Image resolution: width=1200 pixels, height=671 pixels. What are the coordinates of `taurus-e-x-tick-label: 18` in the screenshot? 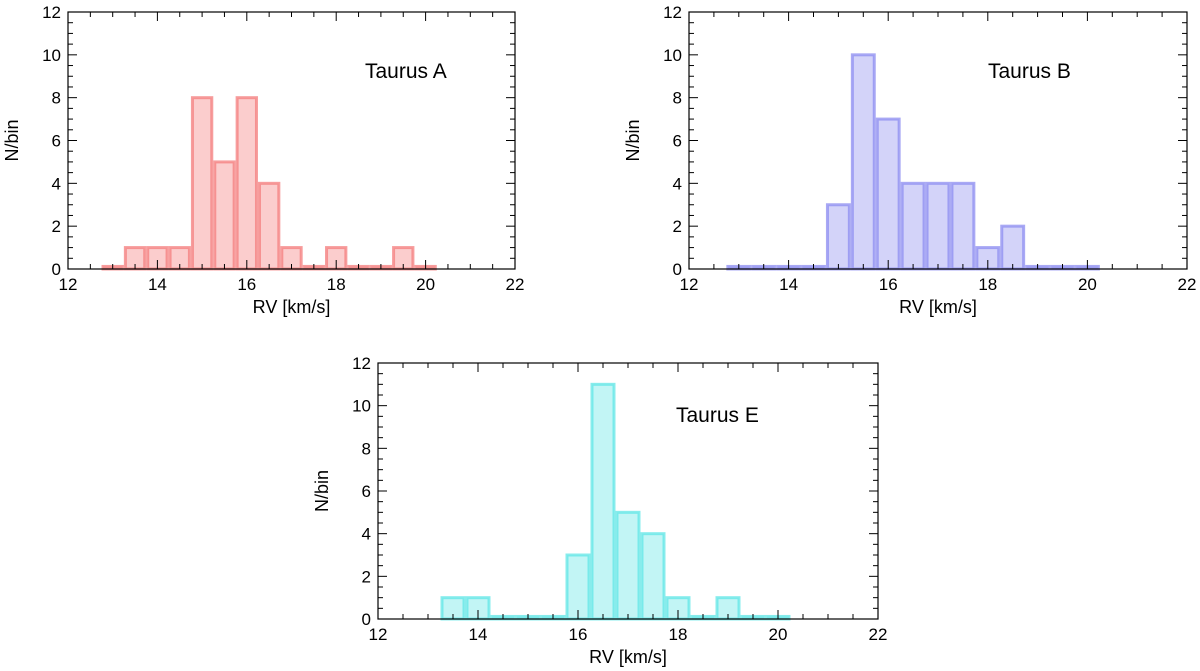 It's located at (678, 634).